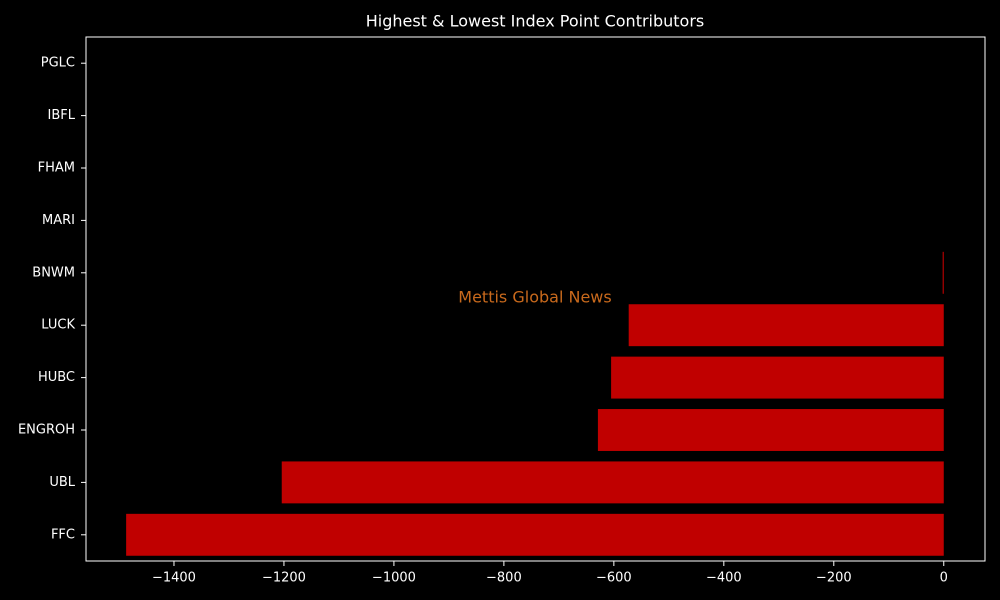 The height and width of the screenshot is (600, 1000). Describe the element at coordinates (394, 578) in the screenshot. I see `x-tick-label: −1000` at that location.